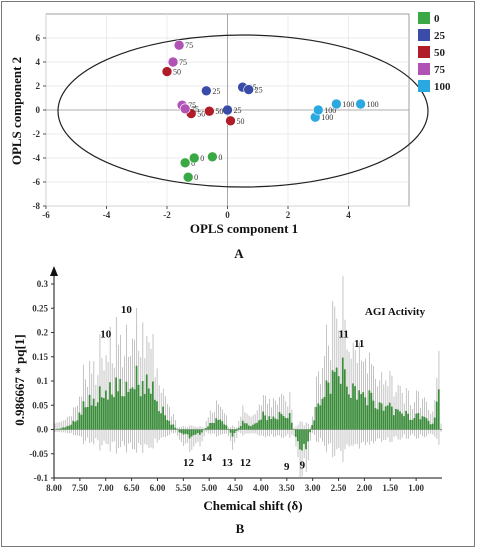  What do you see at coordinates (313, 488) in the screenshot?
I see `x-tick-label-b: 3.00` at bounding box center [313, 488].